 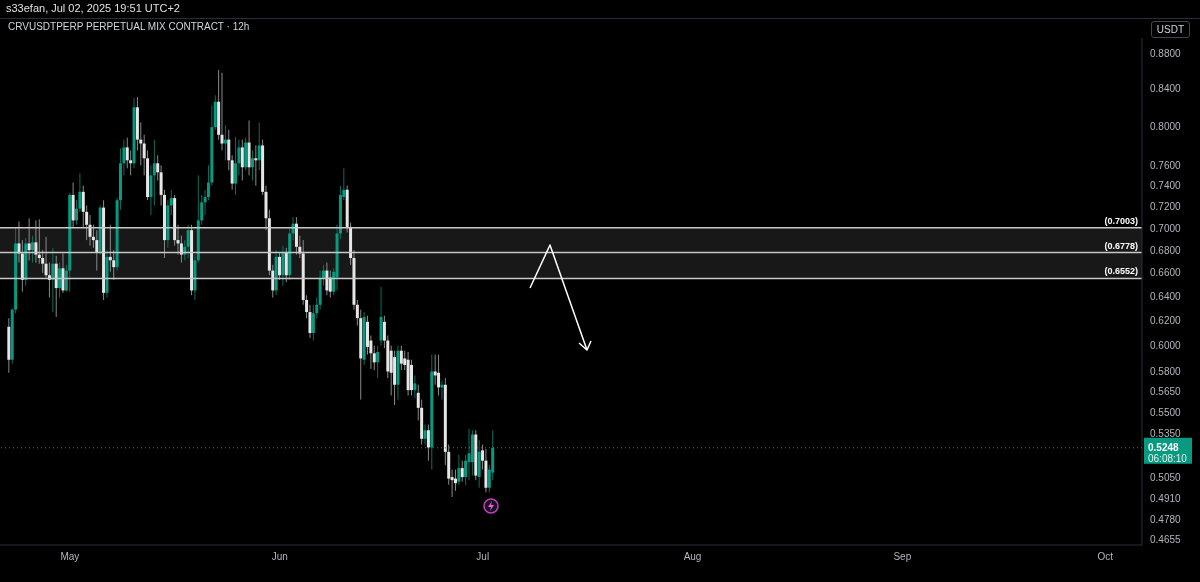 I want to click on y-tick-label: 0.4780, so click(x=1166, y=519).